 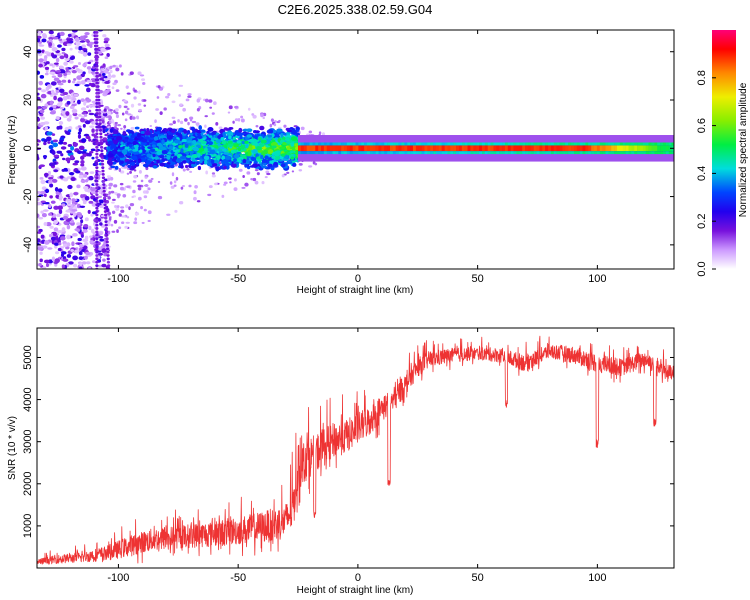 What do you see at coordinates (702, 77) in the screenshot?
I see `colorbar-tick-label: 0.8` at bounding box center [702, 77].